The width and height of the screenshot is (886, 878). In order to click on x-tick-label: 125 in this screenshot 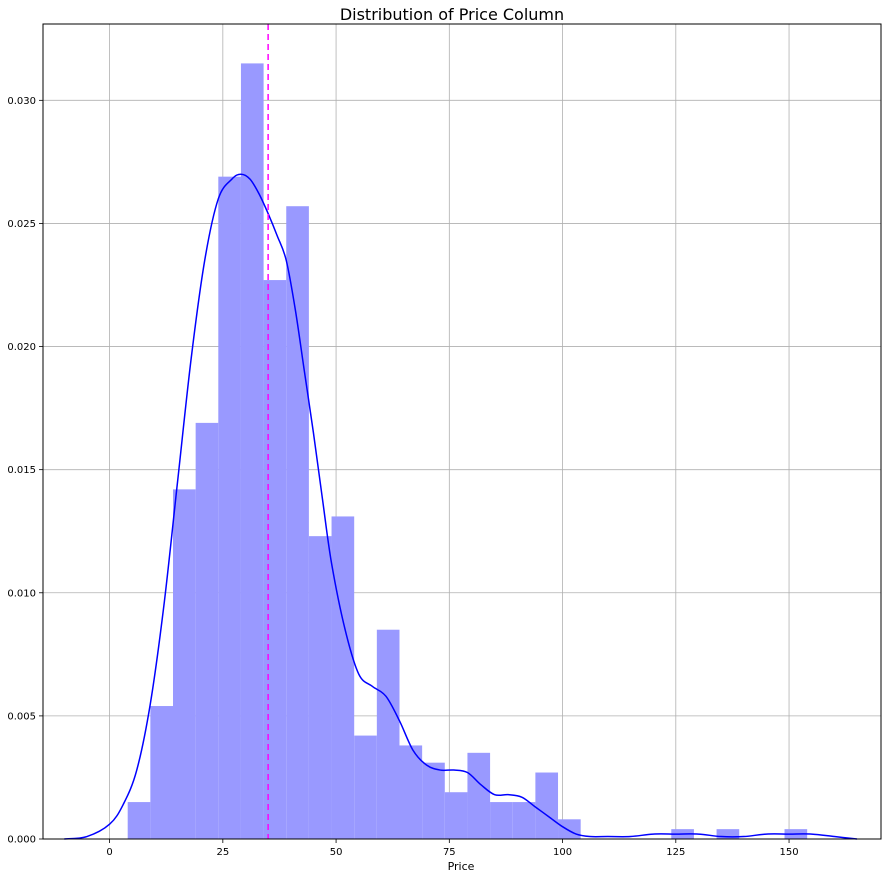, I will do `click(675, 852)`.